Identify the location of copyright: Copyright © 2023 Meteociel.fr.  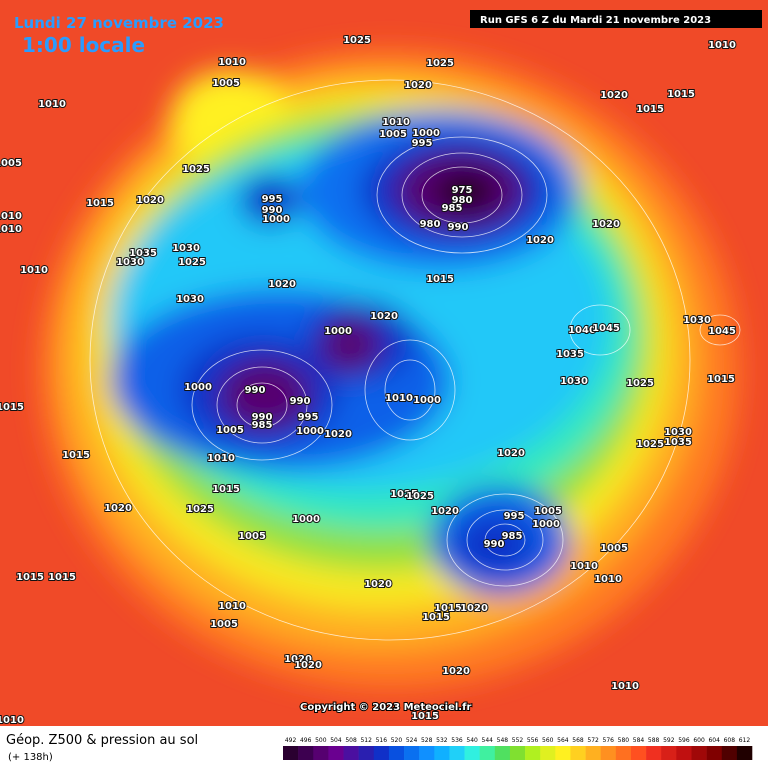
(385, 707).